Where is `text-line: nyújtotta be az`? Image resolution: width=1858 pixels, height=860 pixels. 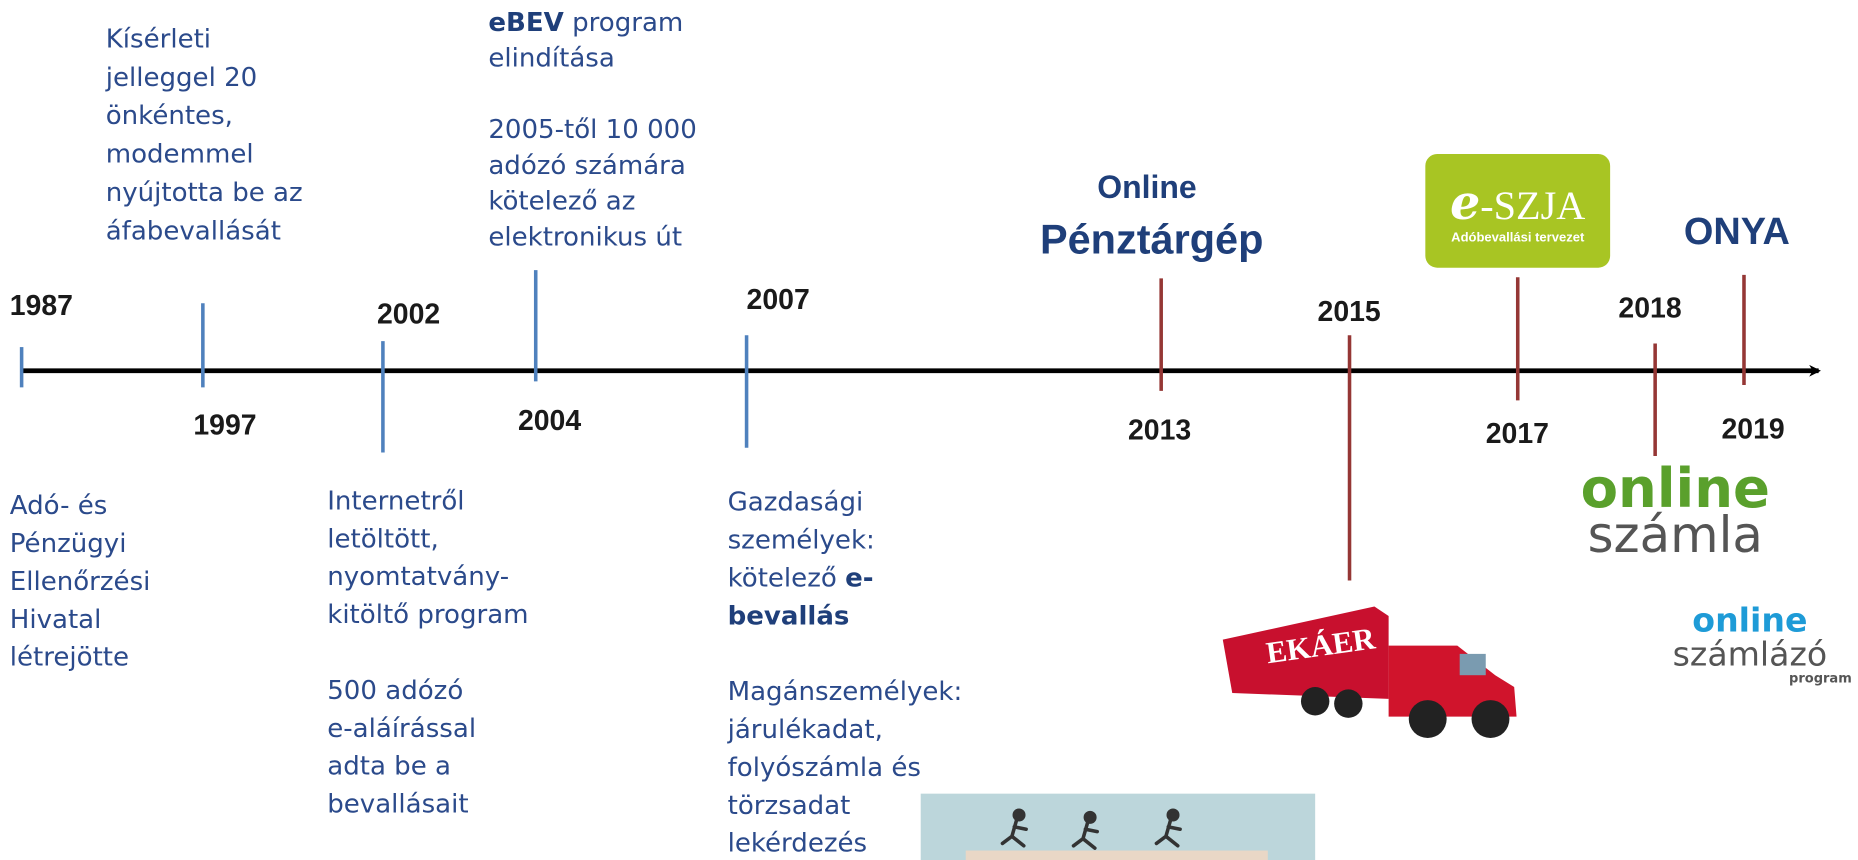
text-line: nyújtotta be az is located at coordinates (204, 193).